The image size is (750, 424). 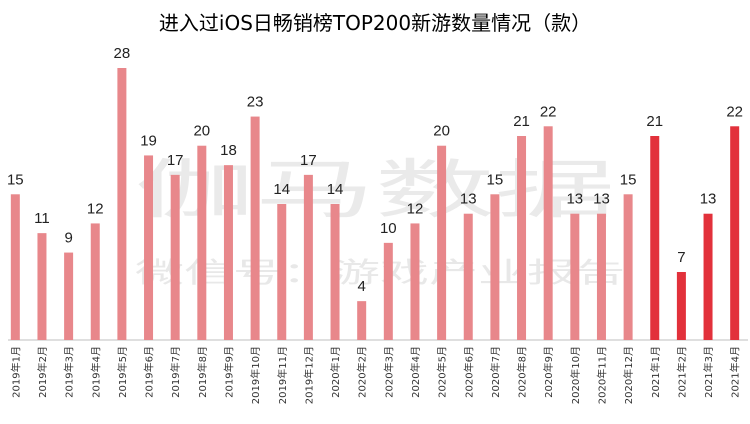 What do you see at coordinates (681, 372) in the screenshot?
I see `tick-label-26: 2021年2月` at bounding box center [681, 372].